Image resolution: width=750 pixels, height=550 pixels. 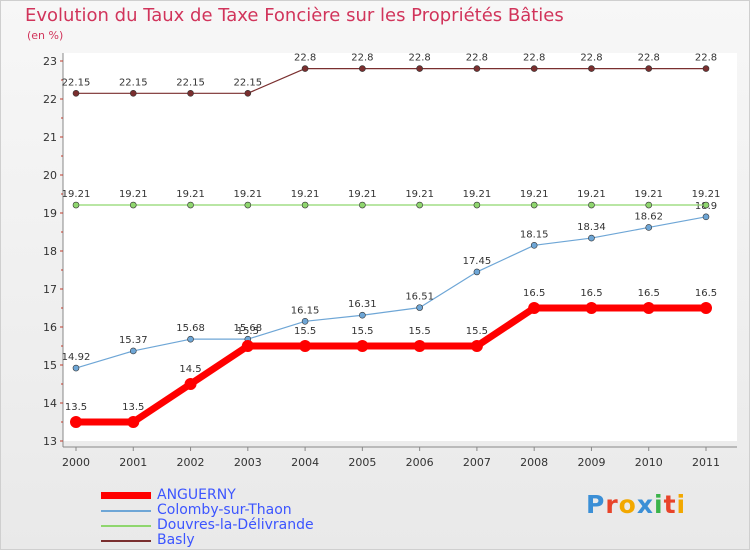 What do you see at coordinates (50, 365) in the screenshot?
I see `y-tick-label: 15` at bounding box center [50, 365].